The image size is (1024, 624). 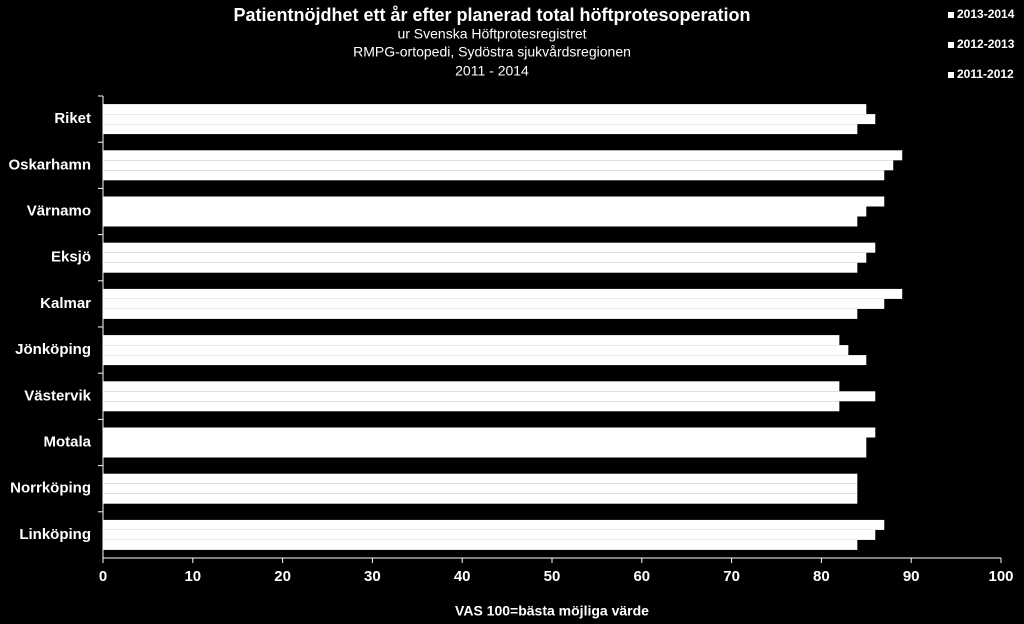 I want to click on y-tick-label: Eksjö, so click(x=71, y=257).